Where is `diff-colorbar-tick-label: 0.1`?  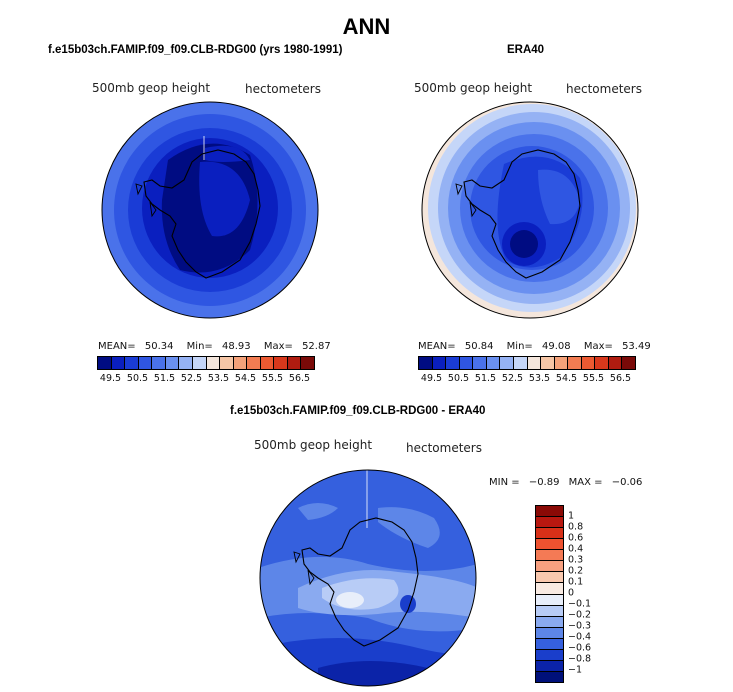 diff-colorbar-tick-label: 0.1 is located at coordinates (576, 582).